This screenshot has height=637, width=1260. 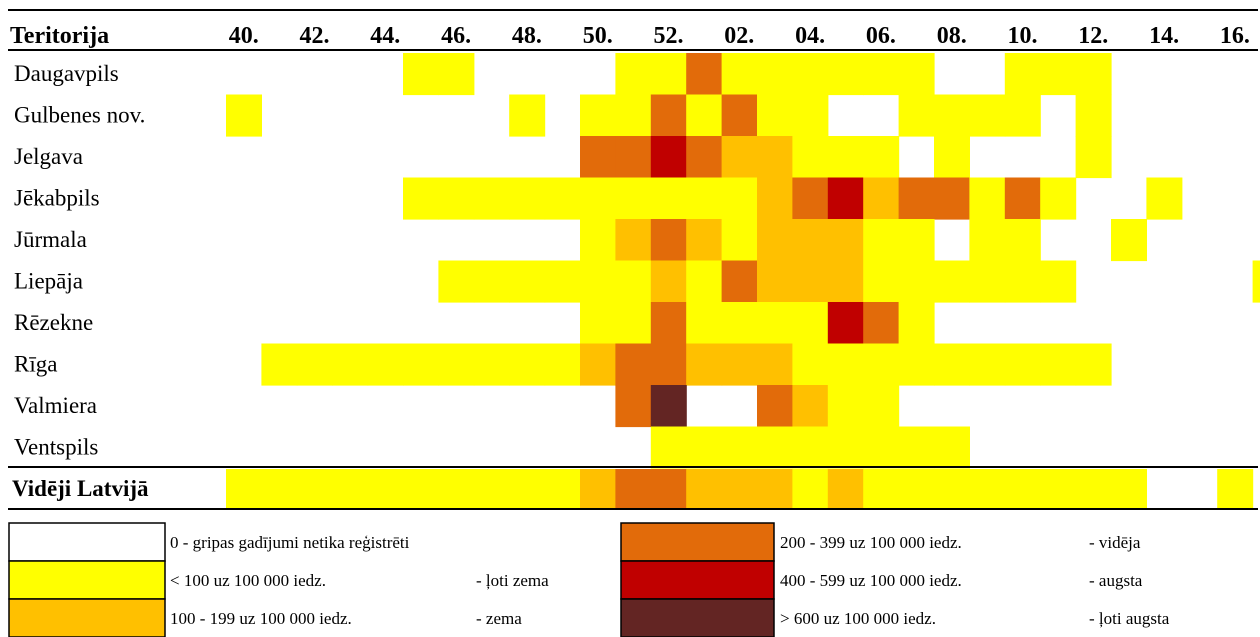 I want to click on legend-level-label: - augsta, so click(x=1116, y=580).